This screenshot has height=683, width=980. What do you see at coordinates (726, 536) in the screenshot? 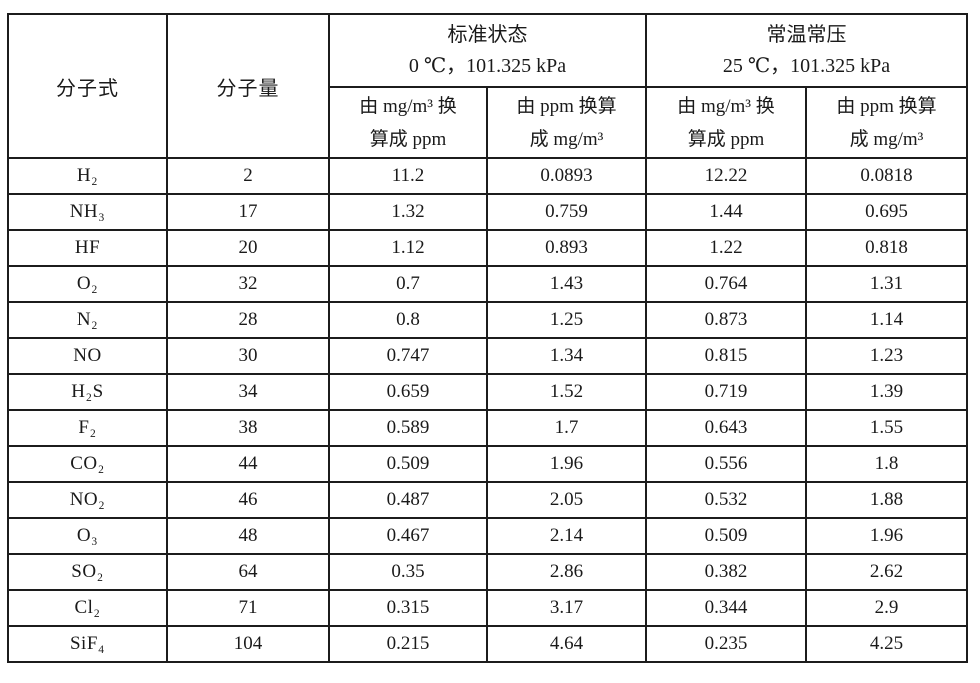
I see `cell-ntp-mg-to-ppm: 0.509` at bounding box center [726, 536].